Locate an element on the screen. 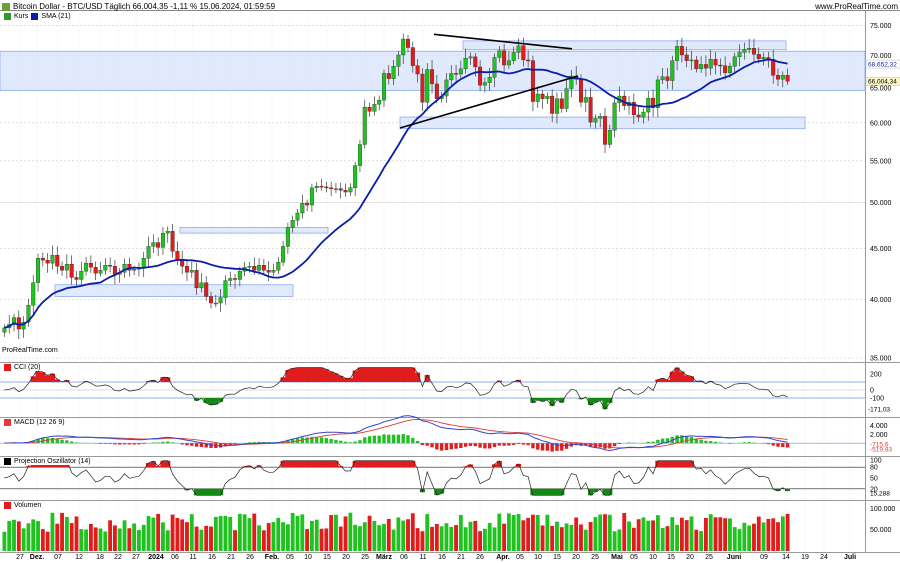 The width and height of the screenshot is (900, 563). sr-zone is located at coordinates (174, 290).